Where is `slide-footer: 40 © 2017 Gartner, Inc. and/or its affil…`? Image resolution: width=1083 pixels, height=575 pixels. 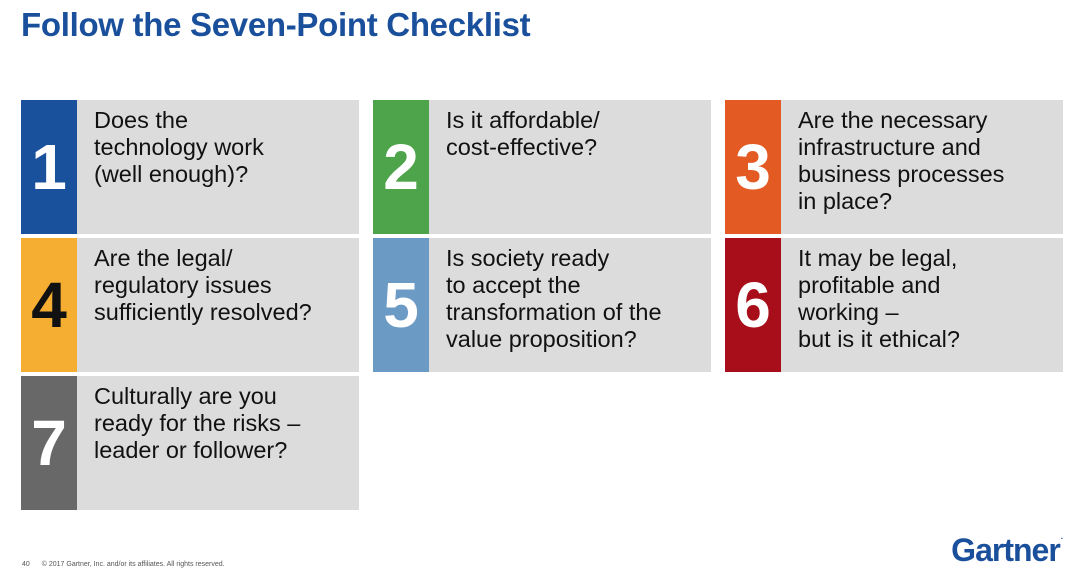
slide-footer: 40 © 2017 Gartner, Inc. and/or its affil… is located at coordinates (123, 564).